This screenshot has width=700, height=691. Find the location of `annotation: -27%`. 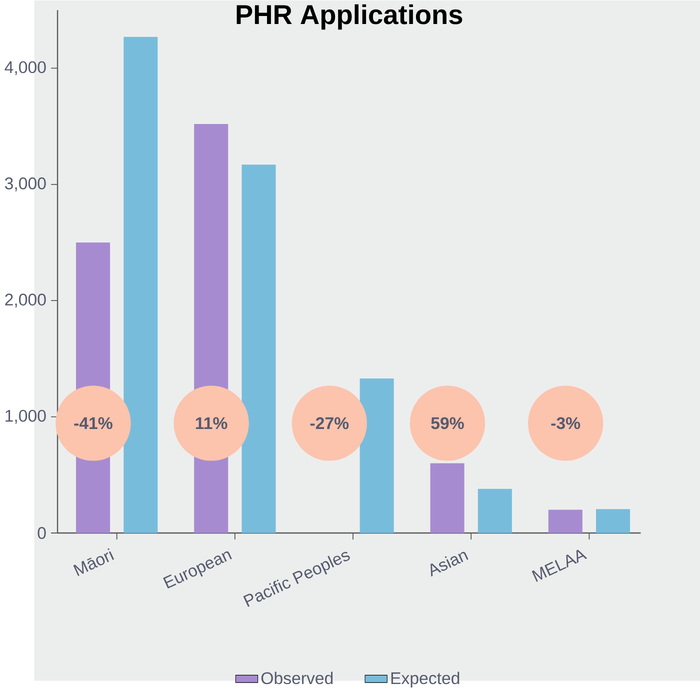

annotation: -27% is located at coordinates (329, 423).